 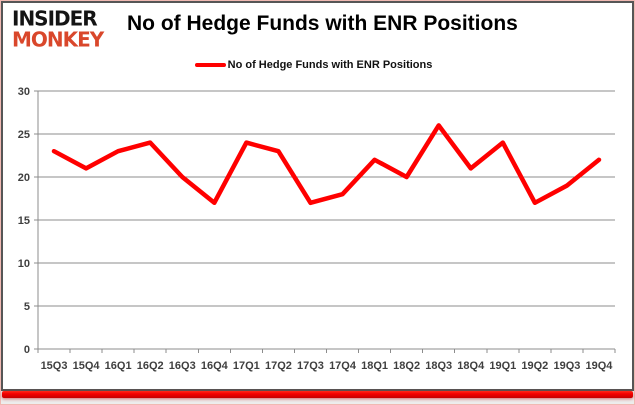 What do you see at coordinates (278, 366) in the screenshot?
I see `svg-text: 17Q2` at bounding box center [278, 366].